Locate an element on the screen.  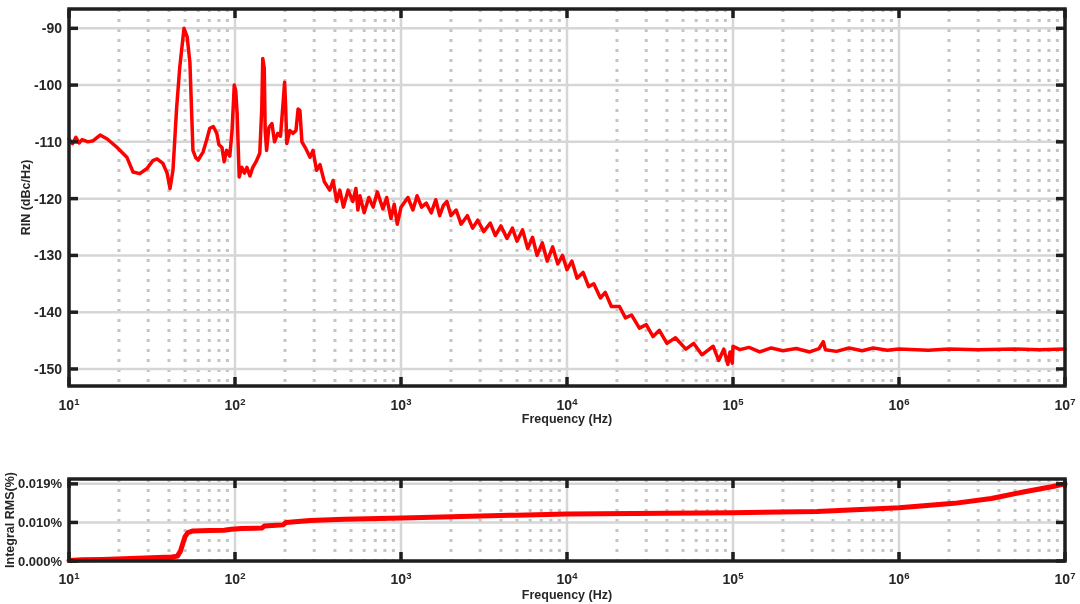
y-tick-label: -150 is located at coordinates (48, 368).